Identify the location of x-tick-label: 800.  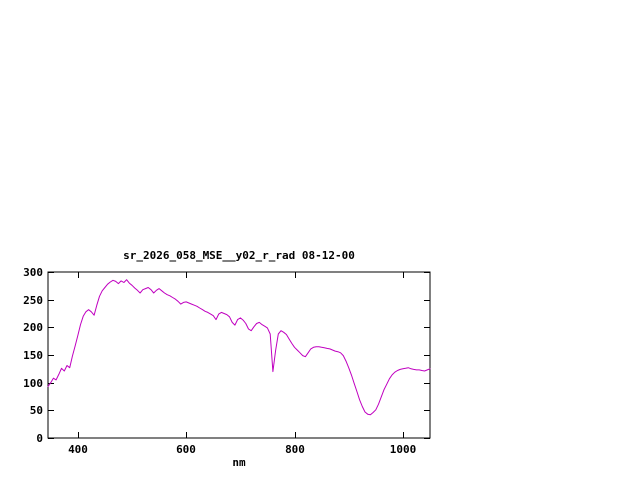
(295, 449).